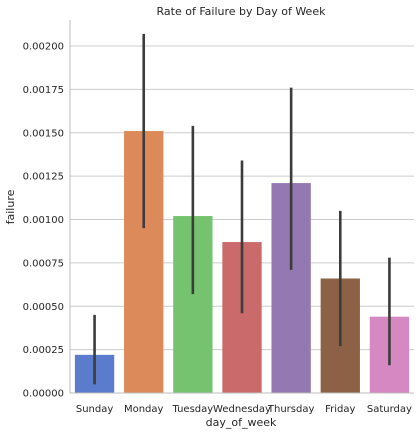 The width and height of the screenshot is (420, 434). I want to click on x-tick-label: Friday, so click(340, 409).